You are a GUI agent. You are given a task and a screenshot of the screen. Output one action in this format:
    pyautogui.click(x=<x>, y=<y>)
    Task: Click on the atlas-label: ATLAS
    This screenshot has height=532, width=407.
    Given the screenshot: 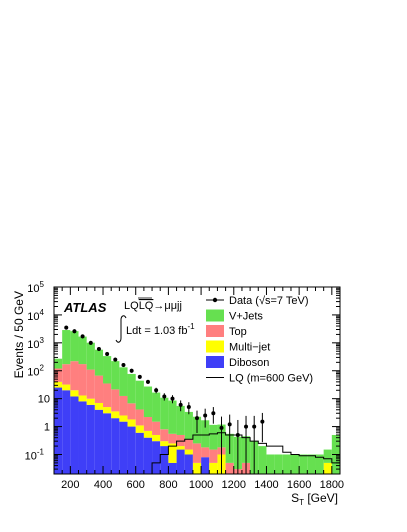 What is the action you would take?
    pyautogui.click(x=85, y=307)
    